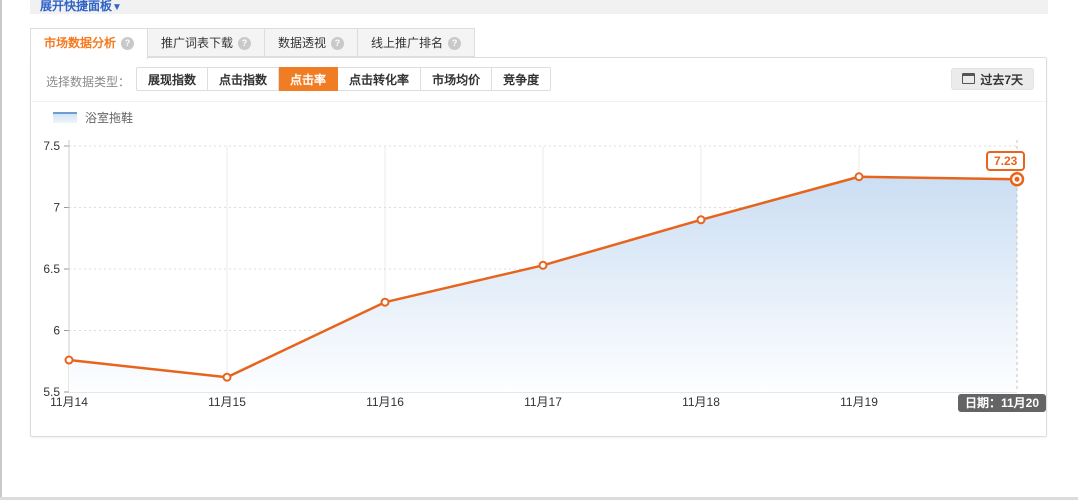 The image size is (1078, 500). I want to click on page-bottom-border, so click(539, 498).